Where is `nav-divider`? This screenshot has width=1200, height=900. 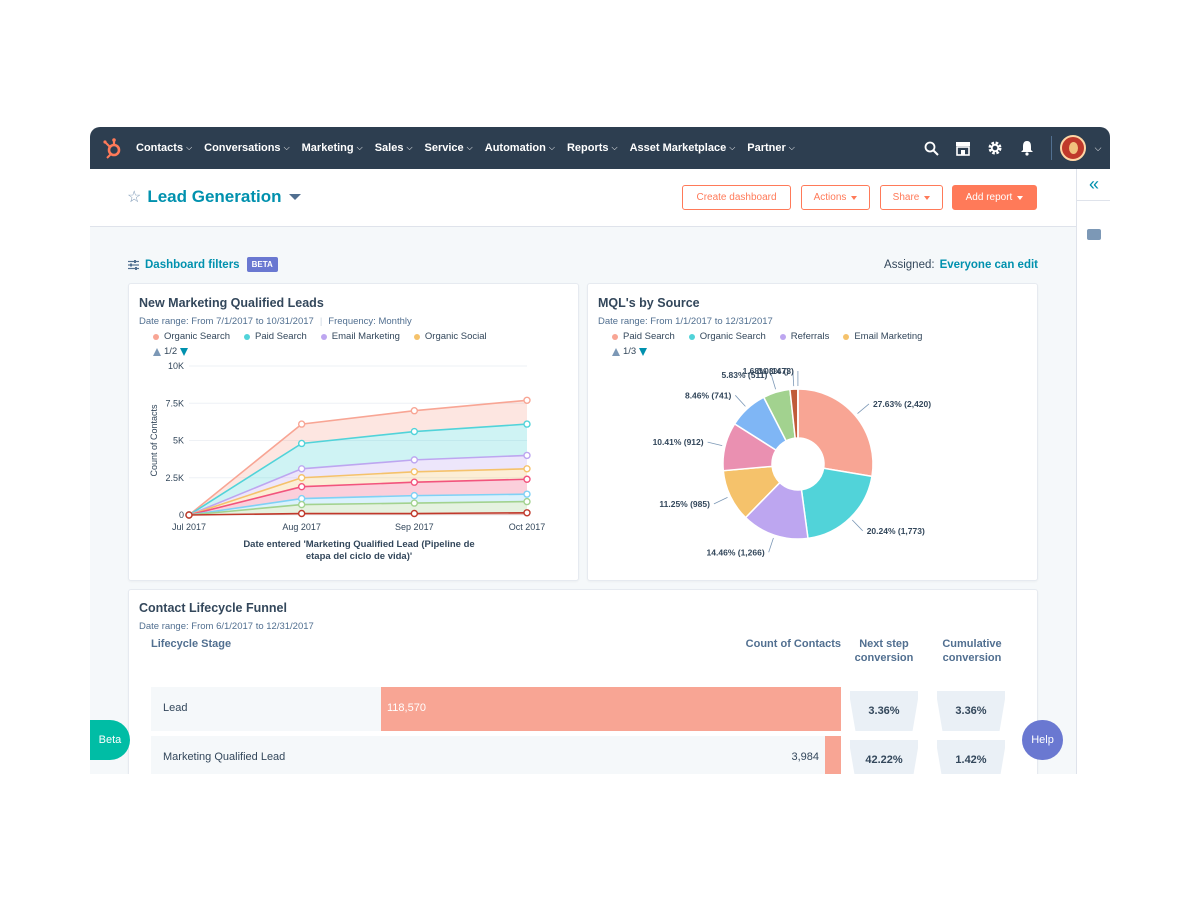
nav-divider is located at coordinates (1051, 148).